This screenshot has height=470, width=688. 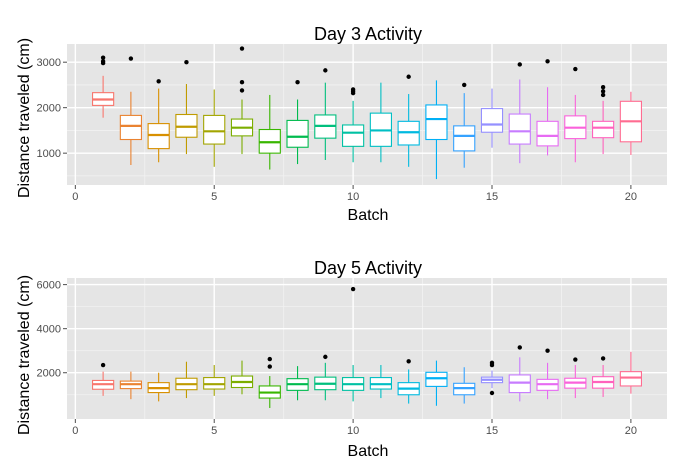 What do you see at coordinates (492, 197) in the screenshot?
I see `day3-x-tick-label: 15` at bounding box center [492, 197].